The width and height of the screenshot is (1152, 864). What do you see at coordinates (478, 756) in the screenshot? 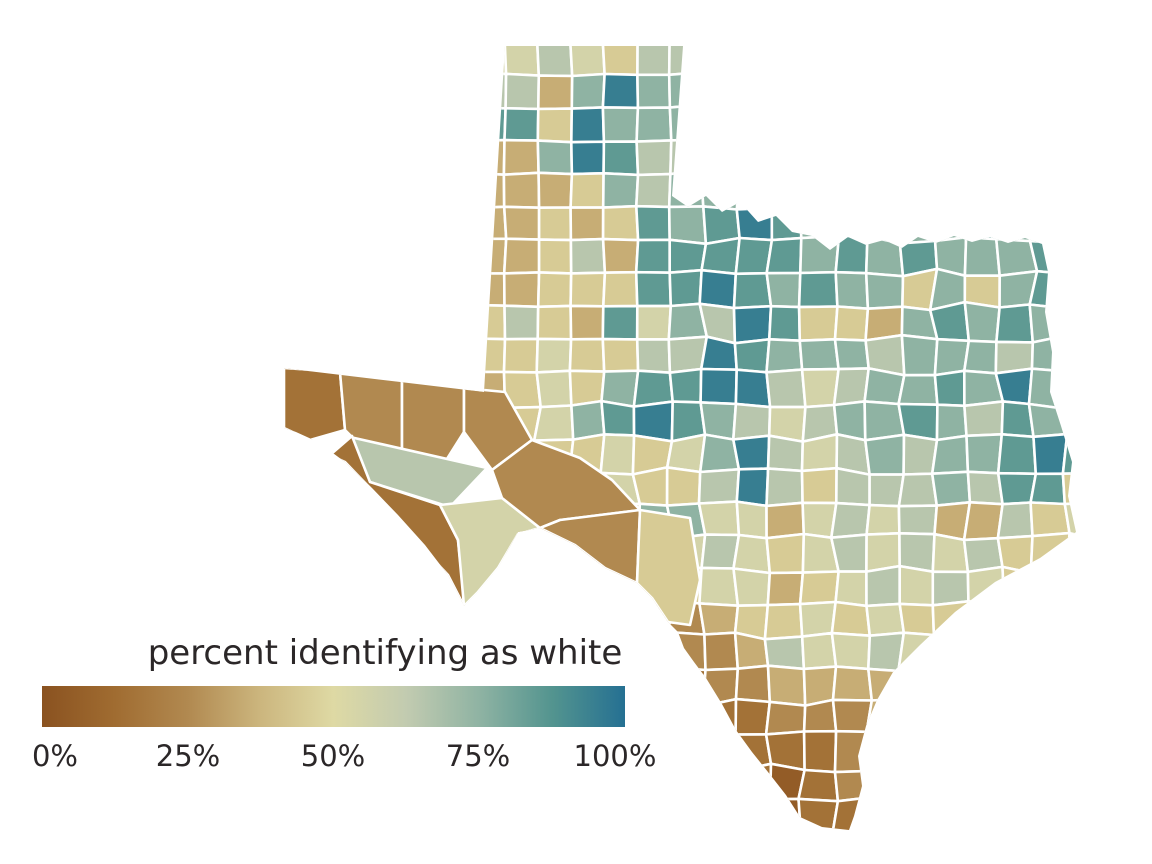
I see `legend-tick-75: 75%` at bounding box center [478, 756].